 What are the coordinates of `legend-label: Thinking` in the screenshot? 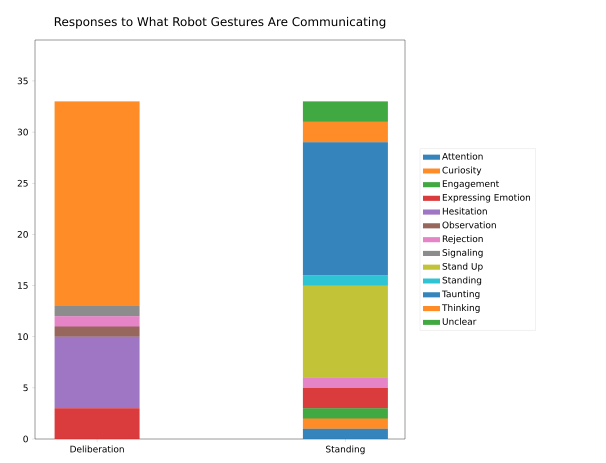 It's located at (461, 308).